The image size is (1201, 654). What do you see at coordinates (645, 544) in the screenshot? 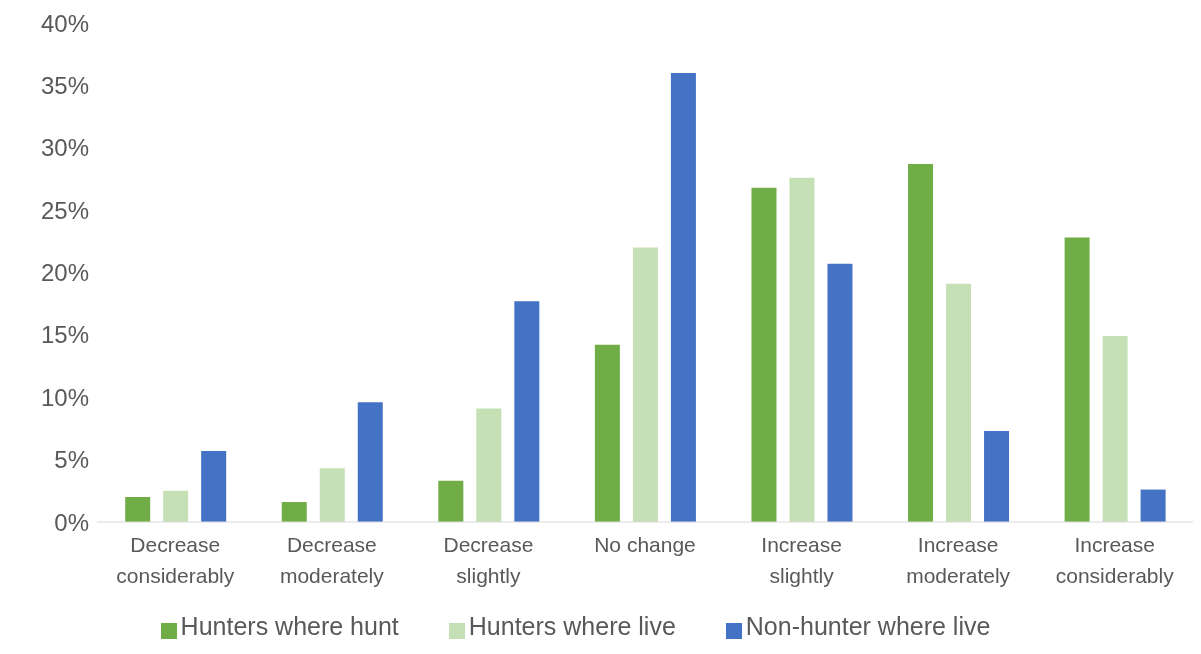
I see `x-tick-label: No change` at bounding box center [645, 544].